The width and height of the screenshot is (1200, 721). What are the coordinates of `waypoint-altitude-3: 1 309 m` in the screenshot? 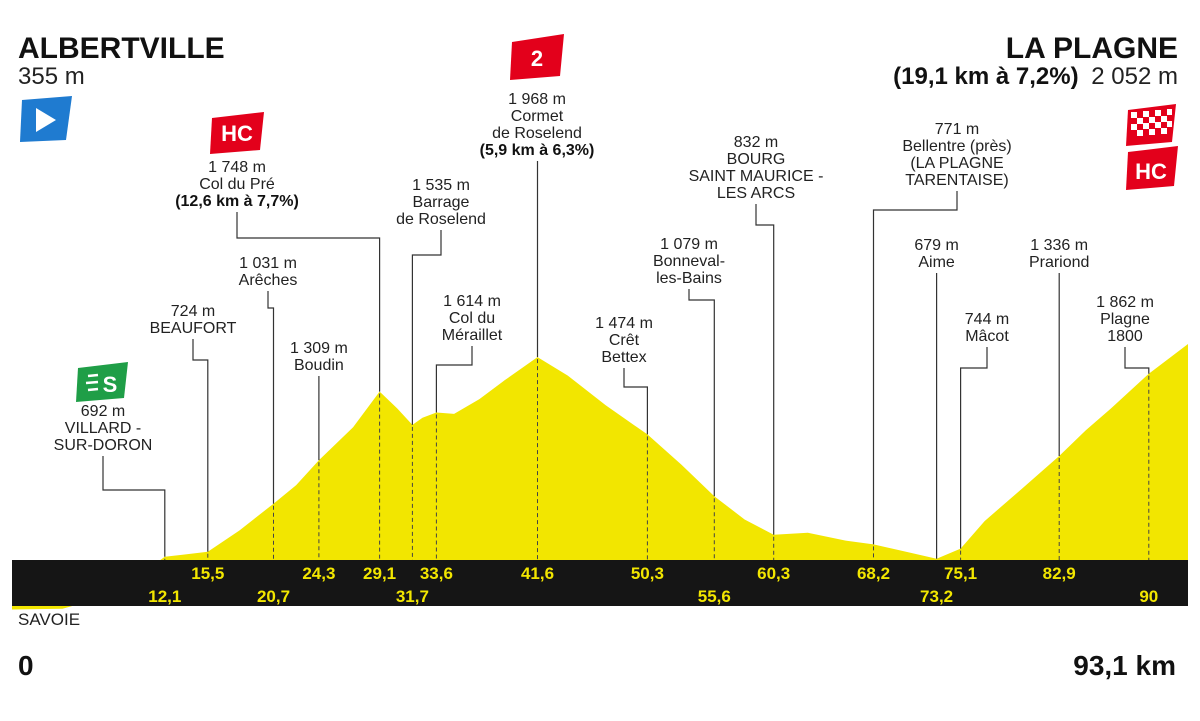 It's located at (319, 348).